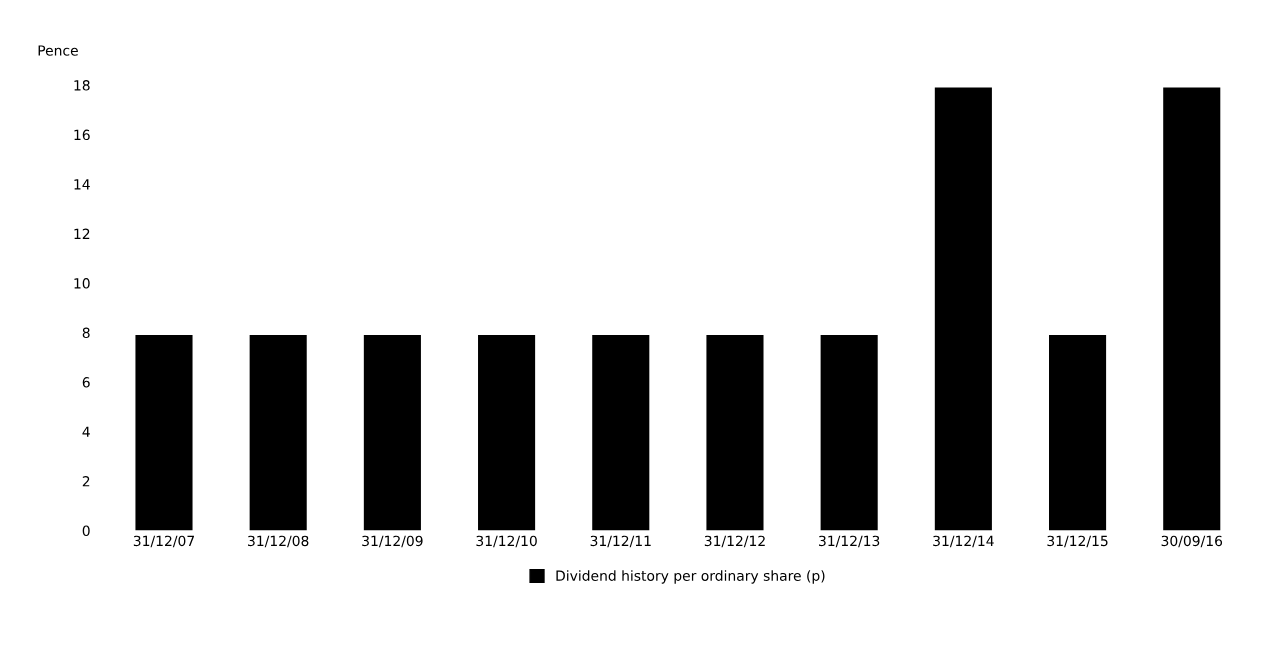  Describe the element at coordinates (86, 333) in the screenshot. I see `y-tick-label: 8` at that location.